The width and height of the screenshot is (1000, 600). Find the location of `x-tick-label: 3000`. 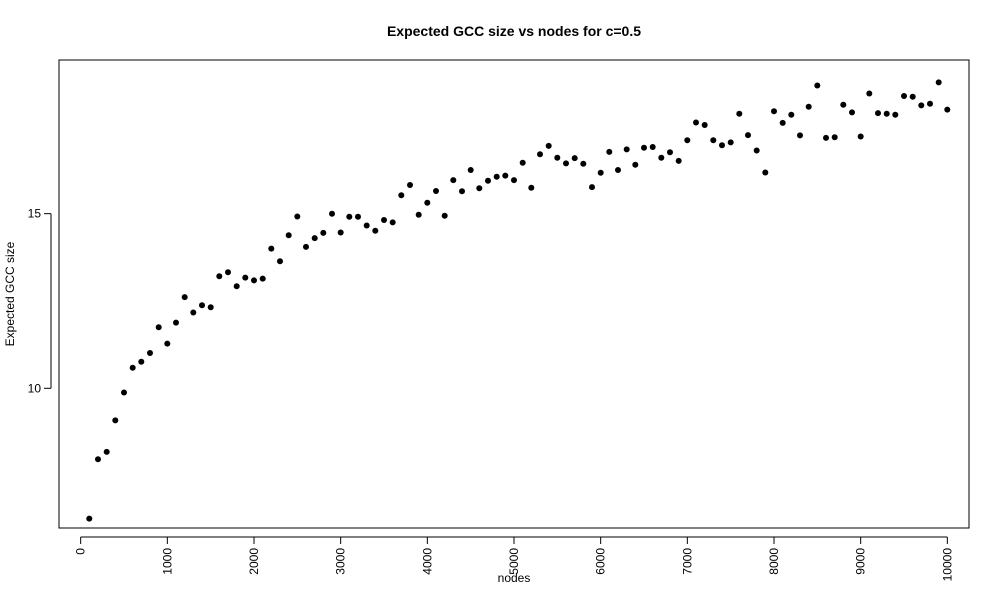

x-tick-label: 3000 is located at coordinates (341, 561).